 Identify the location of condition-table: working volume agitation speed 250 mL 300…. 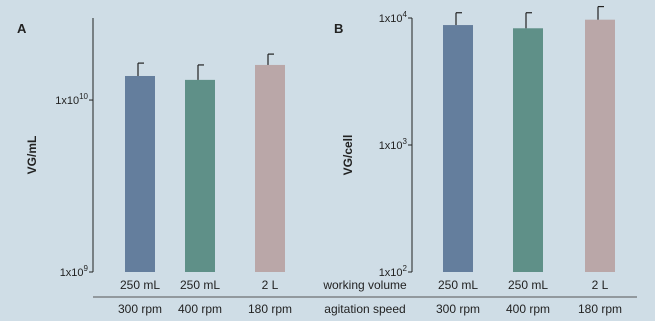
(365, 297).